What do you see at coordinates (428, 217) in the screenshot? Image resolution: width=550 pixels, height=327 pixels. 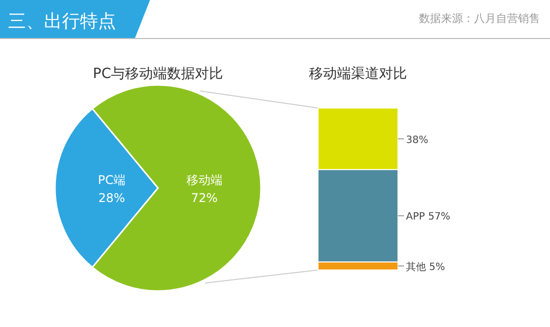 I see `data-label: APP 57%` at bounding box center [428, 217].